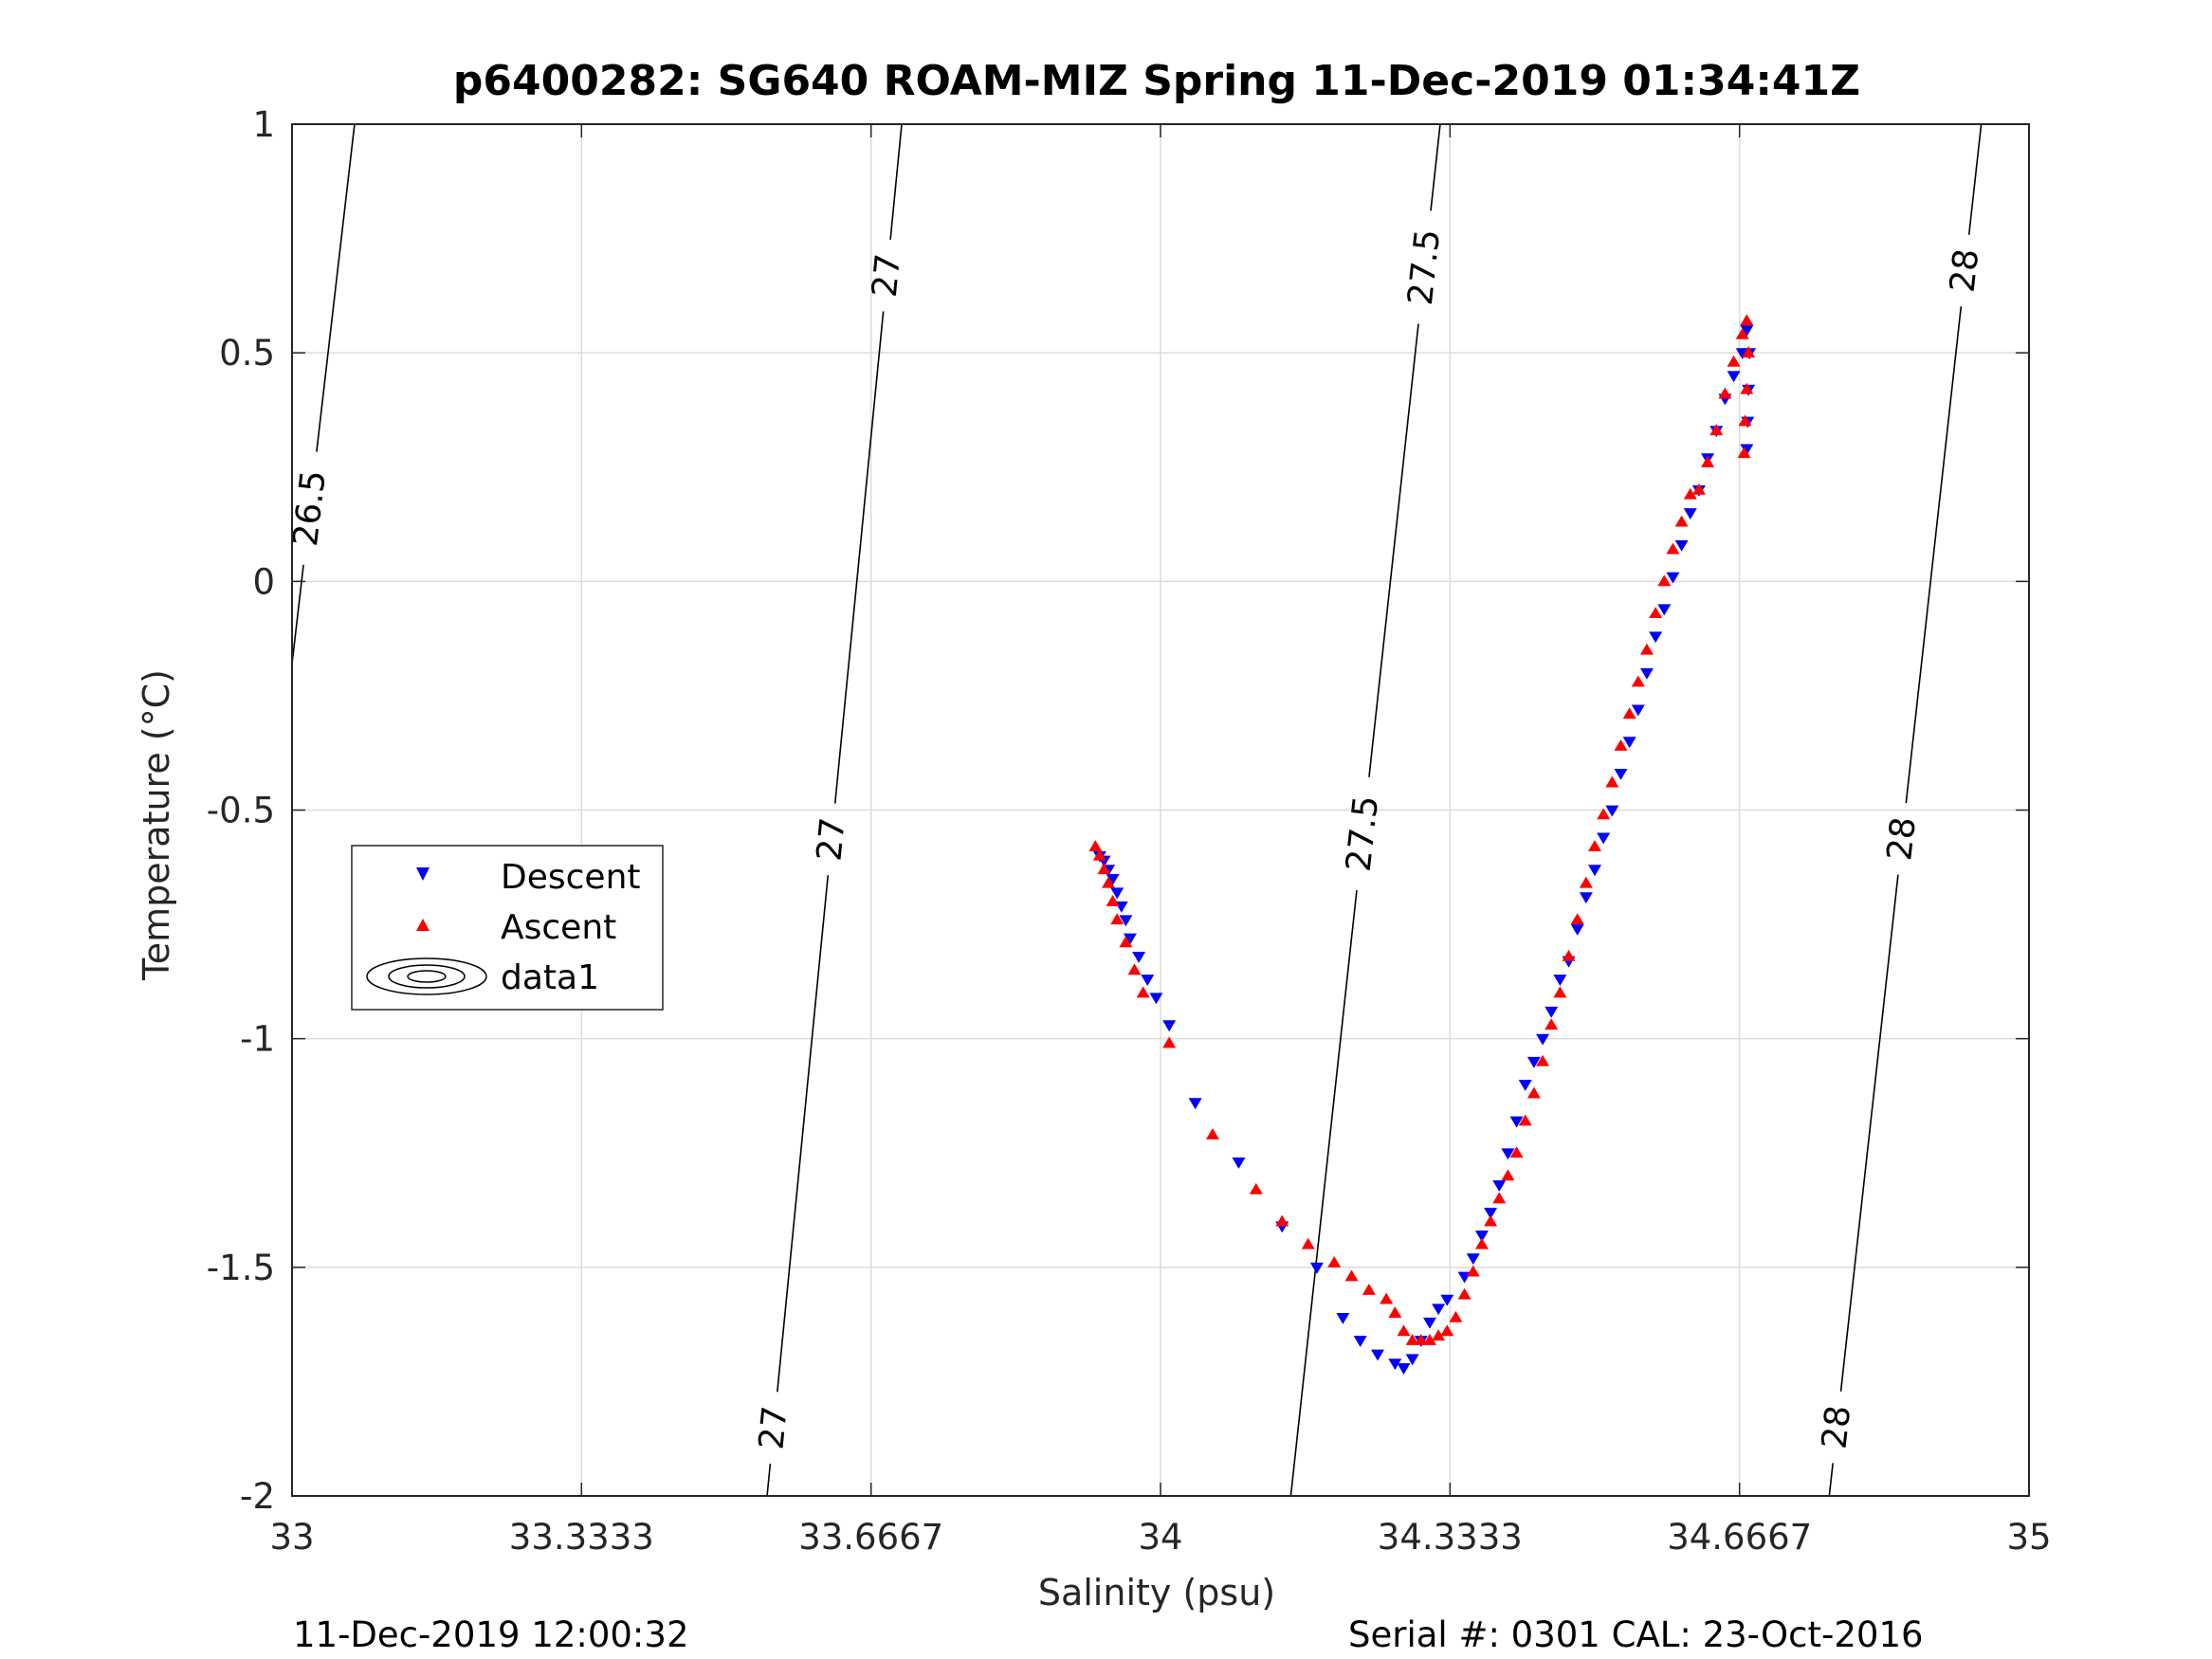  I want to click on y-tick-label: -1, so click(257, 1039).